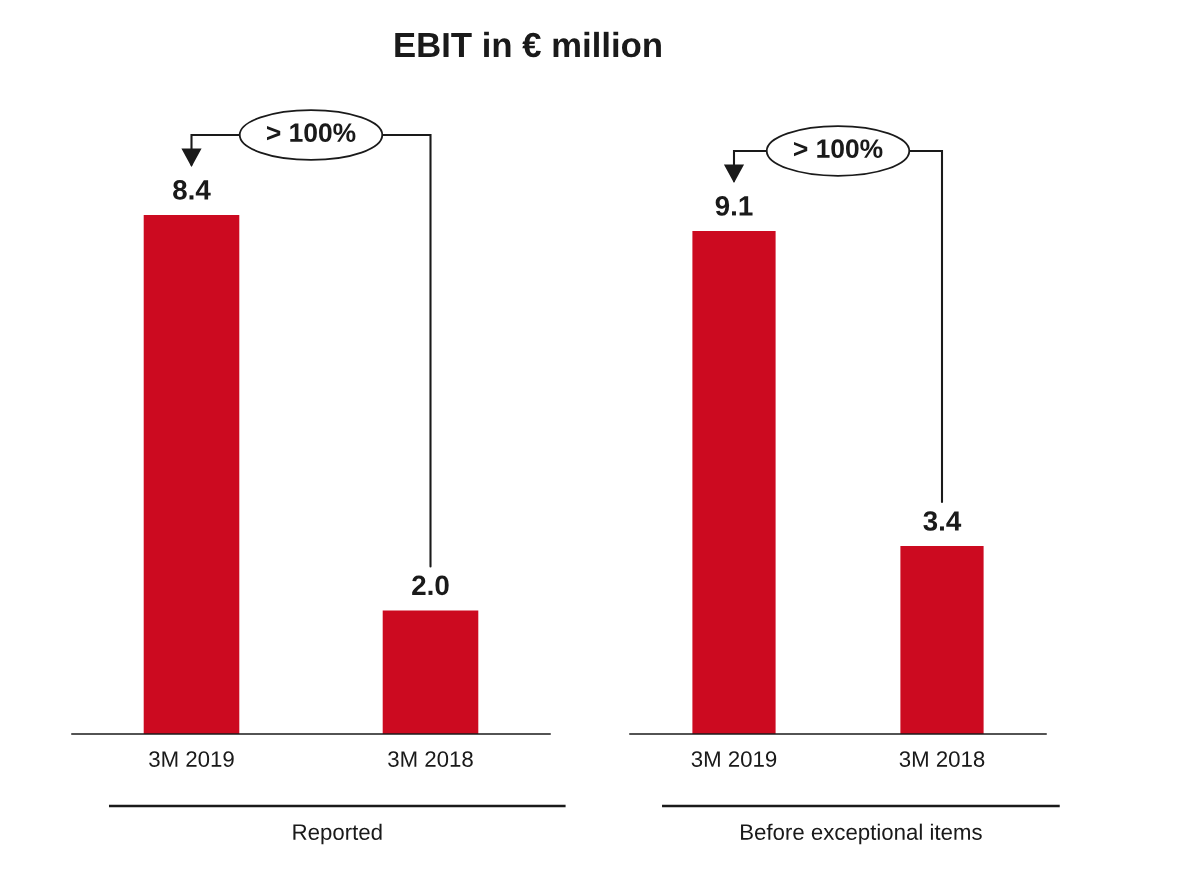  Describe the element at coordinates (430, 585) in the screenshot. I see `data-label: 2.0` at that location.